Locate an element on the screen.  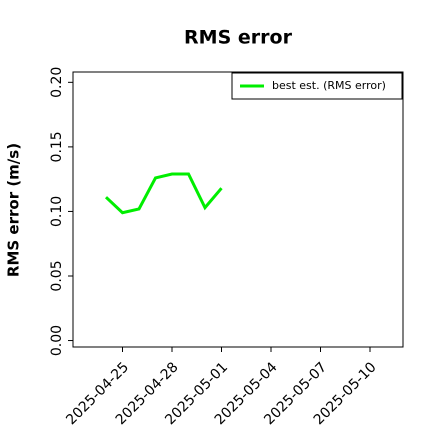
y-tick-label: 0.10 is located at coordinates (57, 211).